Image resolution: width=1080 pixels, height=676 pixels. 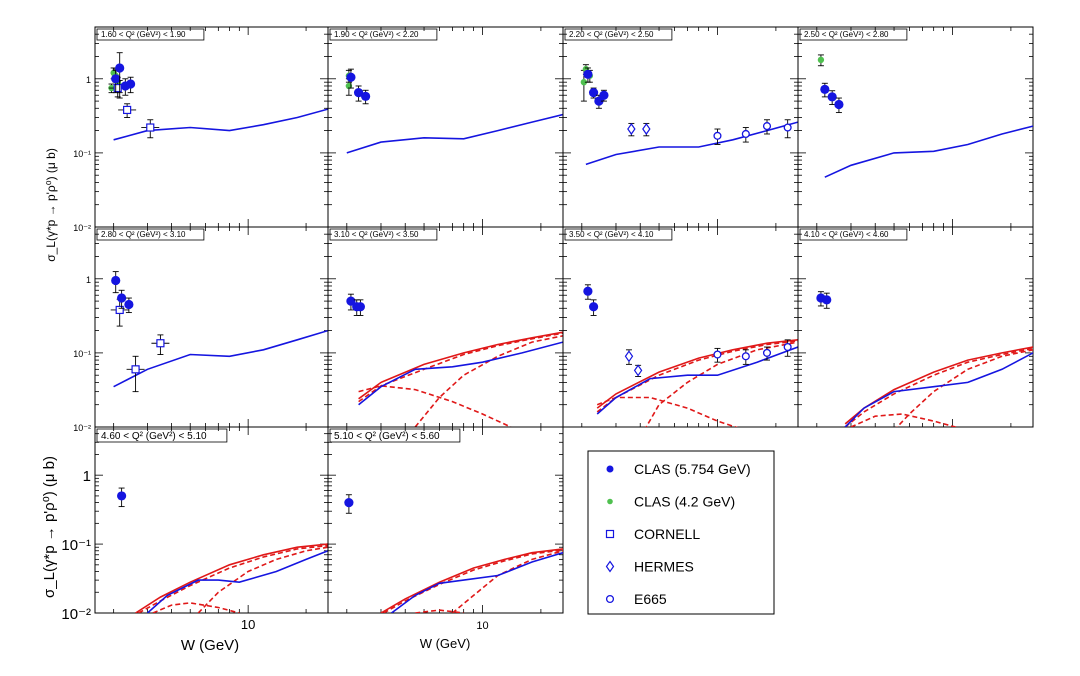 What do you see at coordinates (143, 34) in the screenshot?
I see `panel-title: 1.60 < Q² (GeV²) < 1.90` at bounding box center [143, 34].